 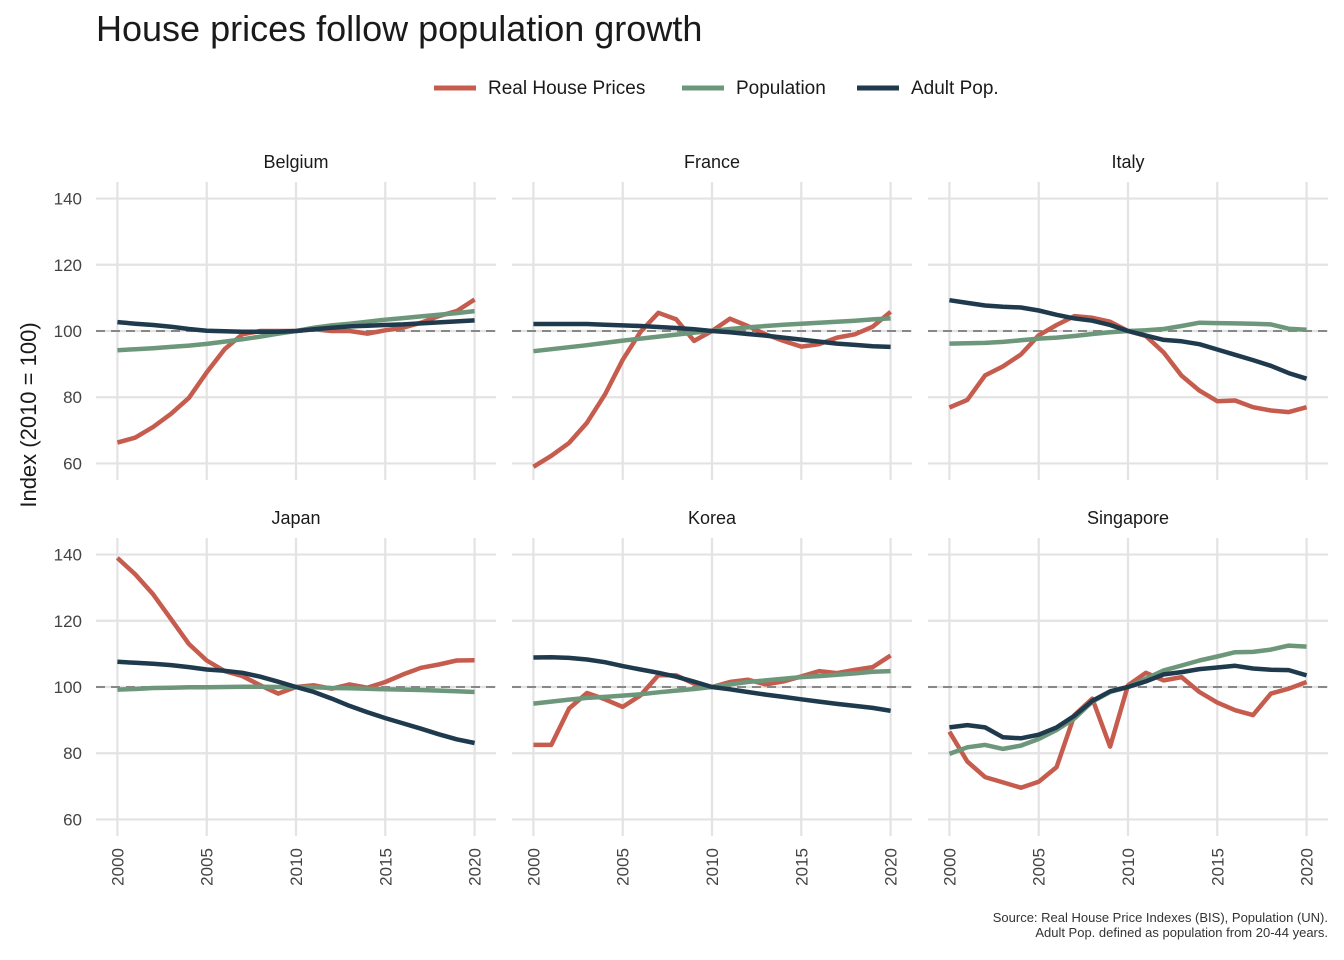 What do you see at coordinates (1128, 518) in the screenshot?
I see `facet-title: Singapore` at bounding box center [1128, 518].